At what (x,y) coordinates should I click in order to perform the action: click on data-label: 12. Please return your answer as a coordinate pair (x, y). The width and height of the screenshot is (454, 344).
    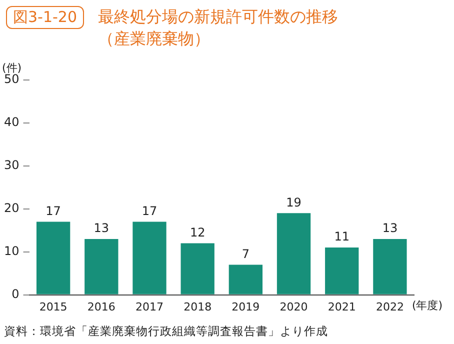
    Looking at the image, I should click on (198, 232).